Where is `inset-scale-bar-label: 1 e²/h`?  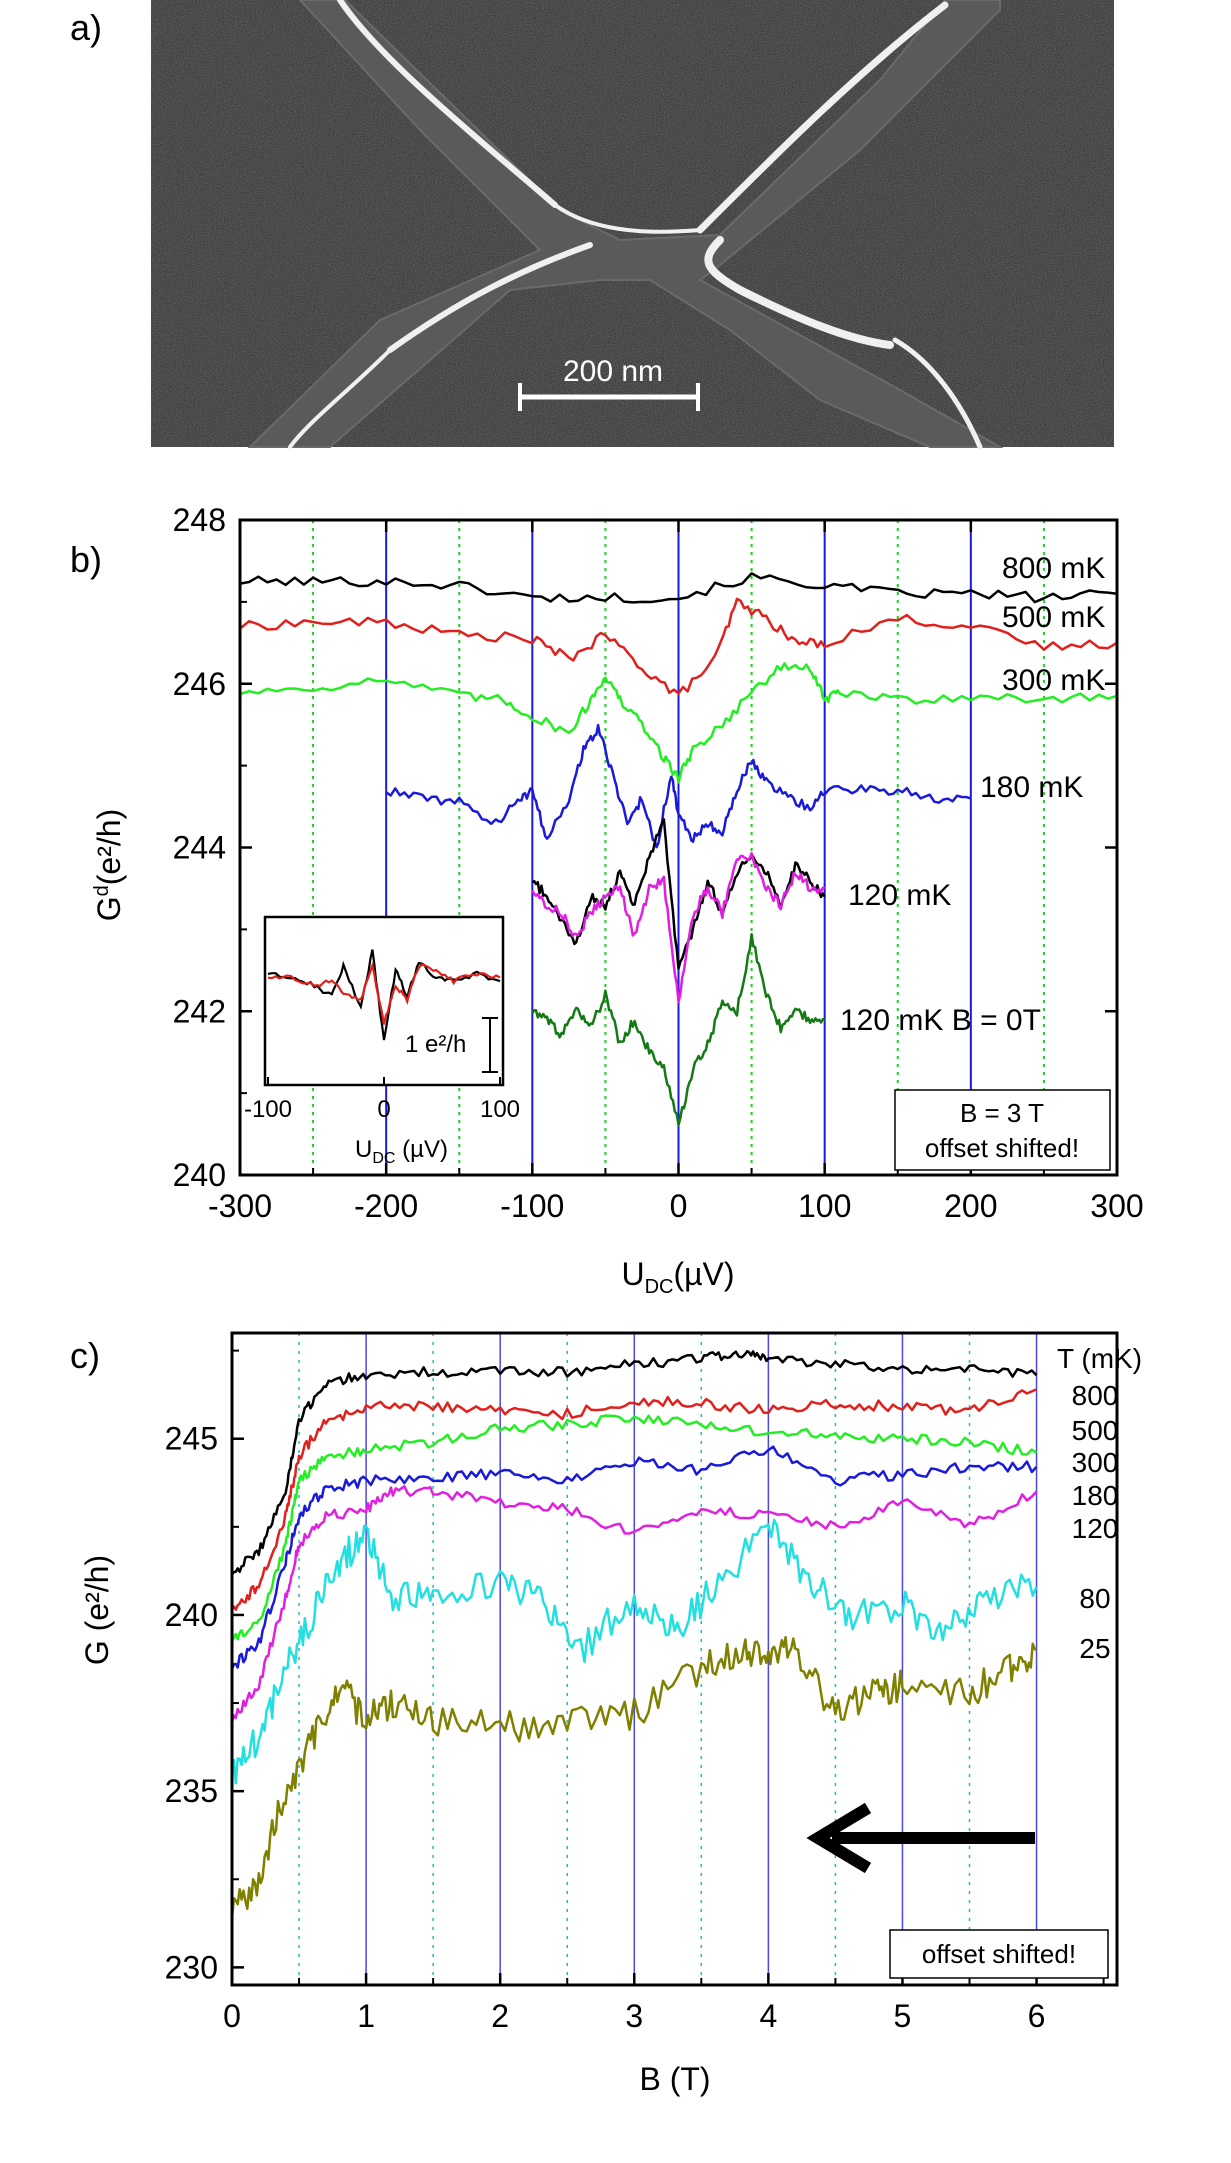
inset-scale-bar-label: 1 e²/h is located at coordinates (435, 1044).